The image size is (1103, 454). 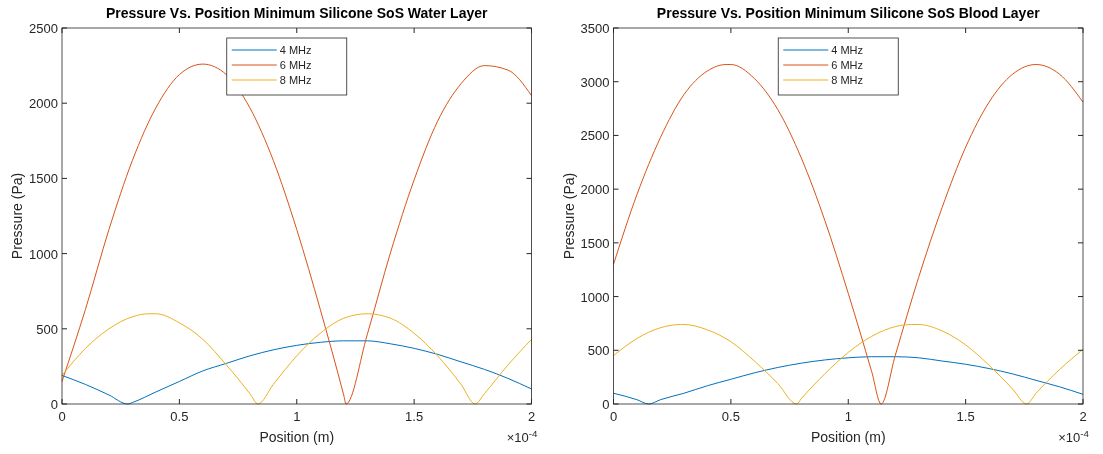 What do you see at coordinates (297, 13) in the screenshot?
I see `chart-title: Pressure Vs. Position Minimum Silicone SoS Water Layer` at bounding box center [297, 13].